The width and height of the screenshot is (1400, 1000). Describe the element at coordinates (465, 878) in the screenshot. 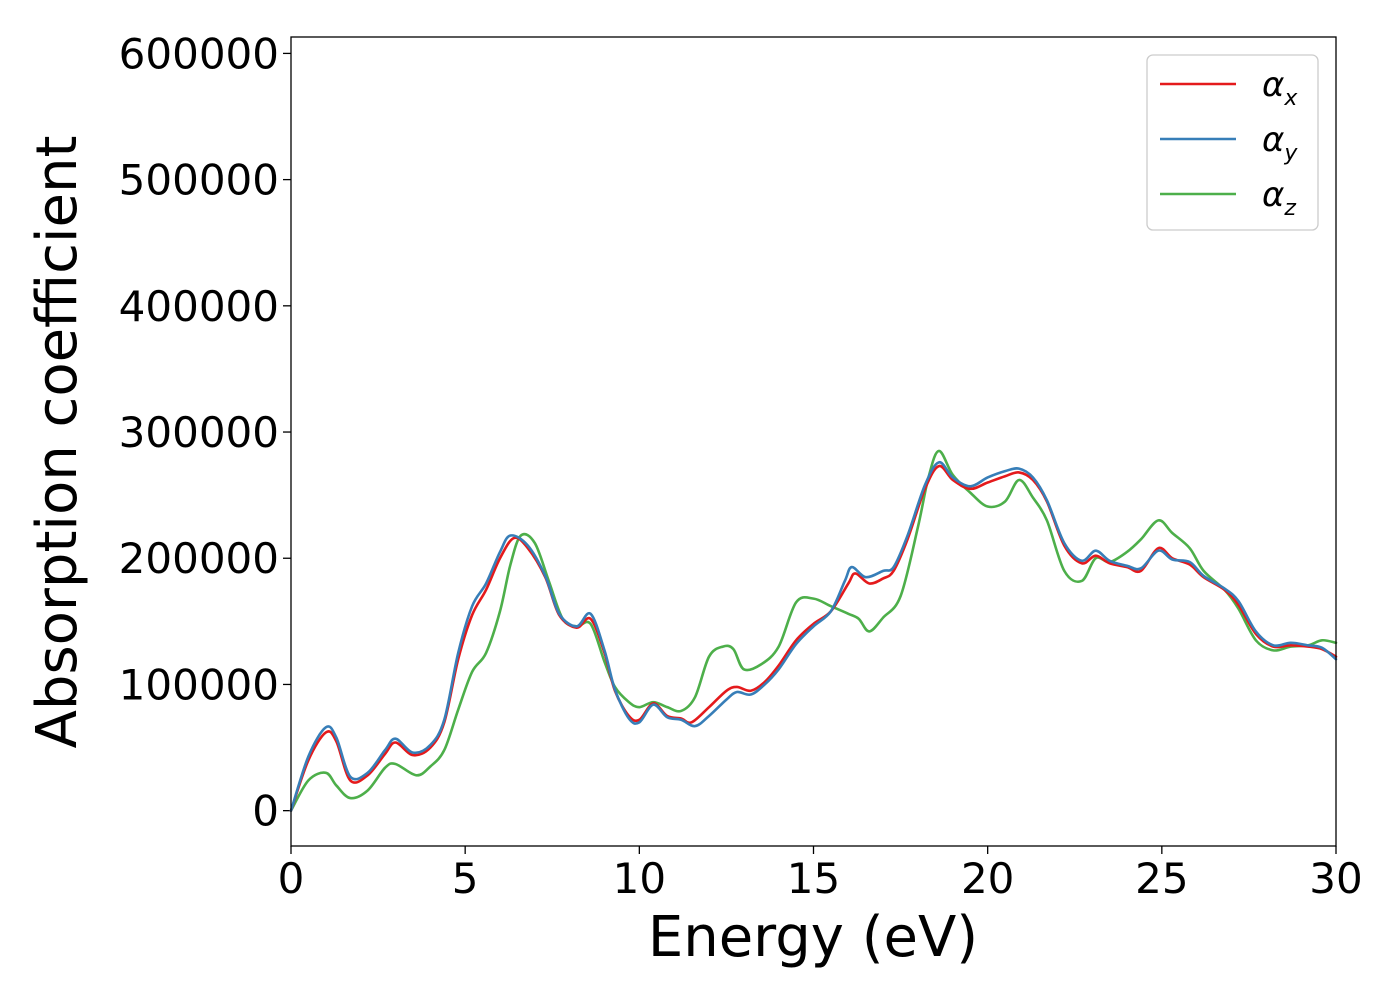

I see `x-tick-label: 5` at that location.